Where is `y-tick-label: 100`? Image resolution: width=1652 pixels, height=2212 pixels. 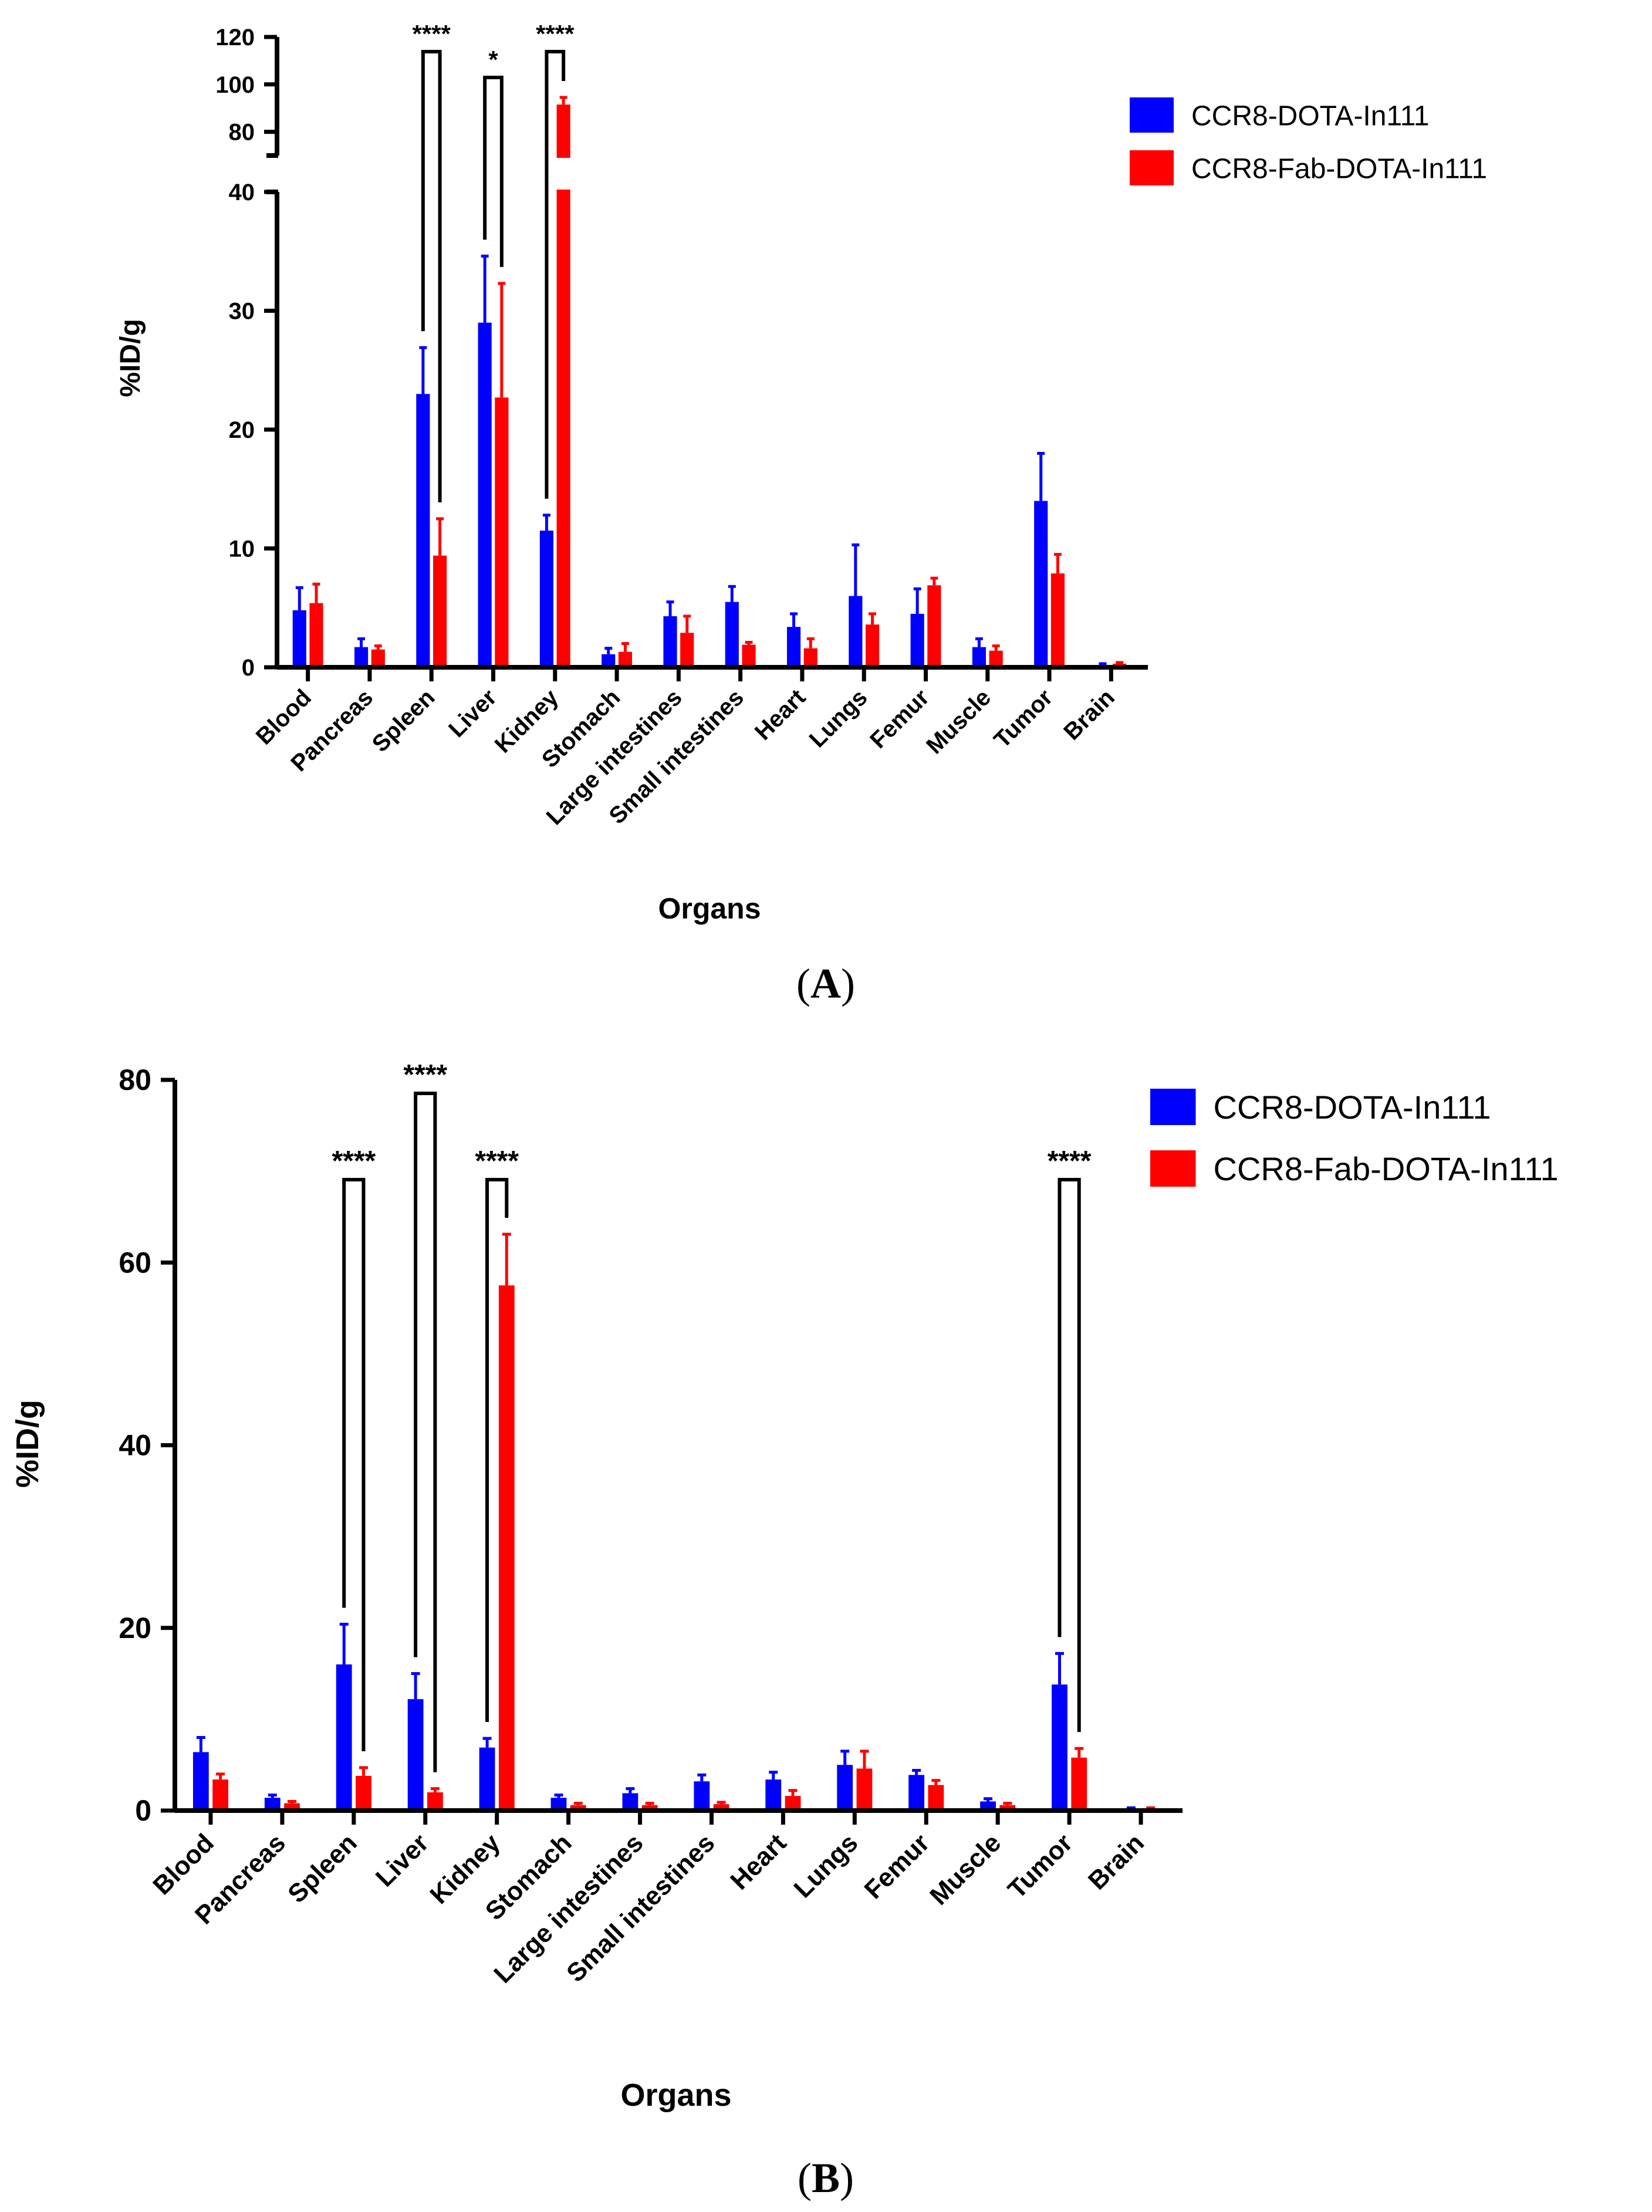 y-tick-label: 100 is located at coordinates (235, 85).